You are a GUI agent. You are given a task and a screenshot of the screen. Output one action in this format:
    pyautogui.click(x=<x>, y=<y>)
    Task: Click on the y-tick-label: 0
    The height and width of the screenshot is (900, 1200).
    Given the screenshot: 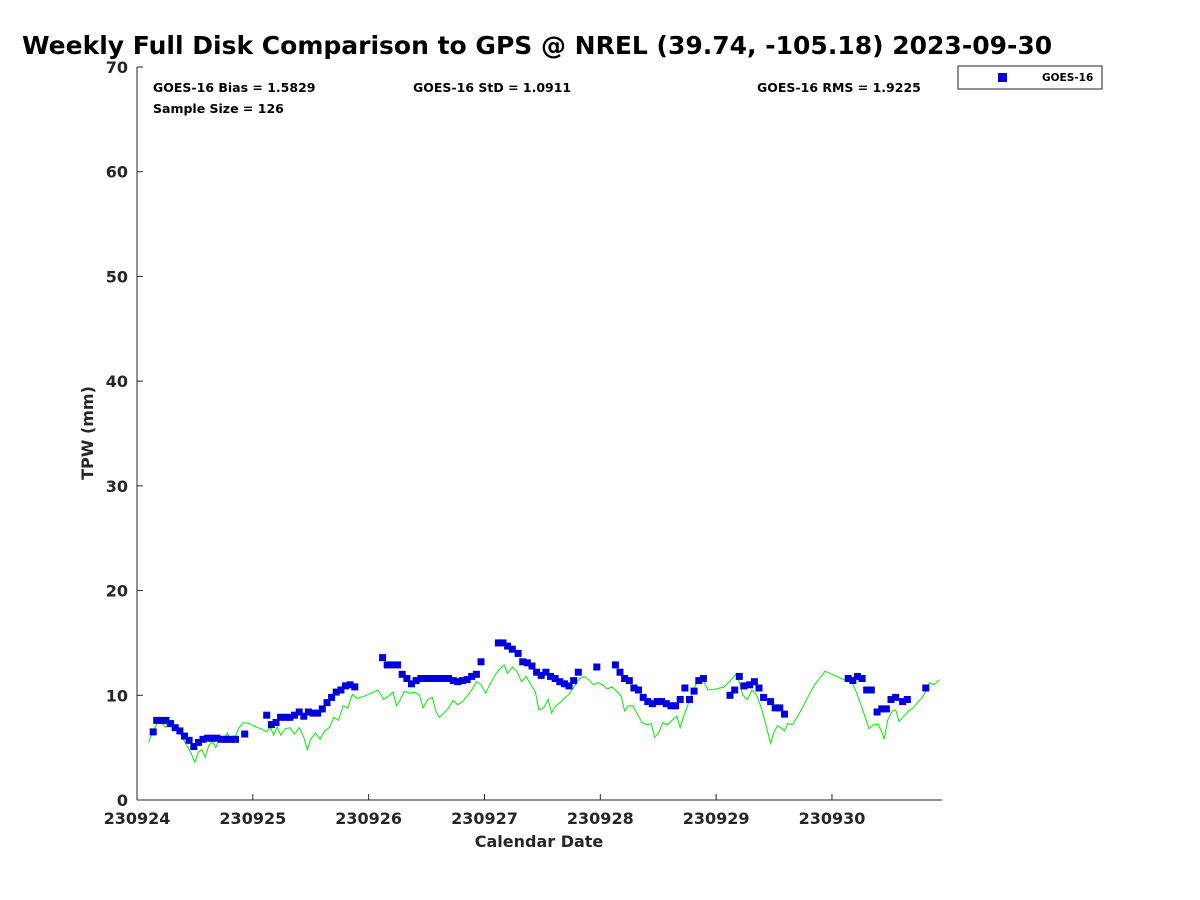 What is the action you would take?
    pyautogui.click(x=122, y=800)
    